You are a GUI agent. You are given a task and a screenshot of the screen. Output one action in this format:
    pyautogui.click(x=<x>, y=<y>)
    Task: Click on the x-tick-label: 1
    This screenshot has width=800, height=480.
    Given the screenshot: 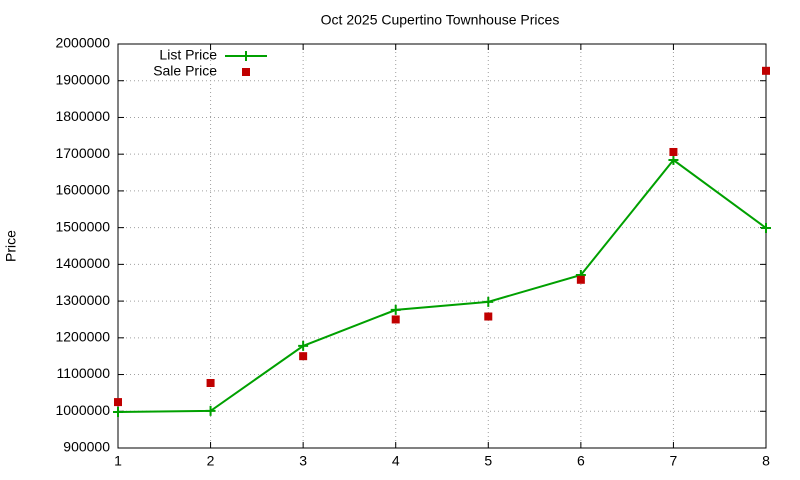 What is the action you would take?
    pyautogui.click(x=118, y=461)
    